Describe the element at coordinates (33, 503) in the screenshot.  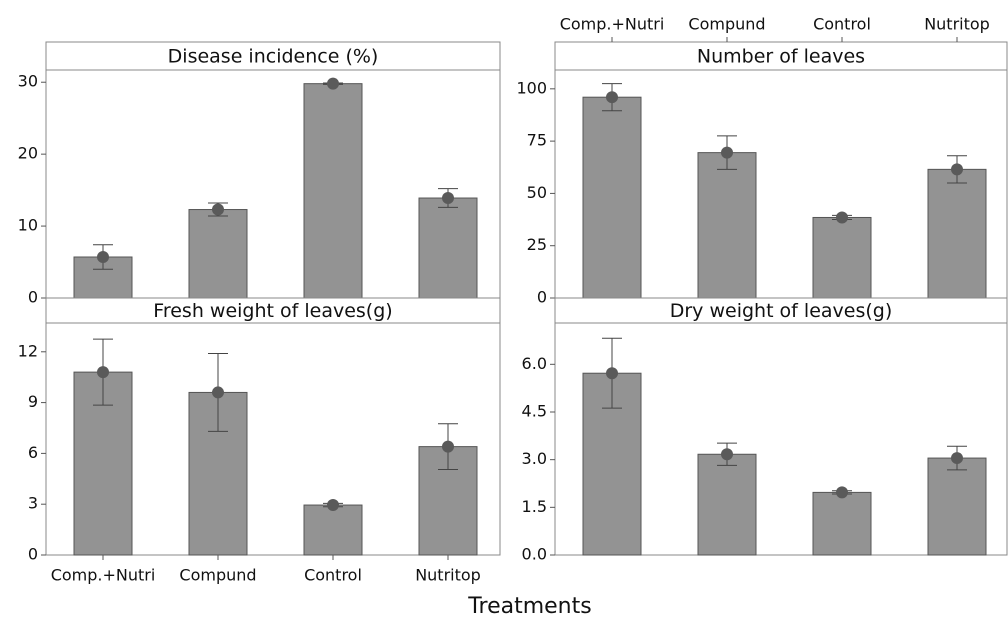
I see `y-tick-label: 3` at that location.